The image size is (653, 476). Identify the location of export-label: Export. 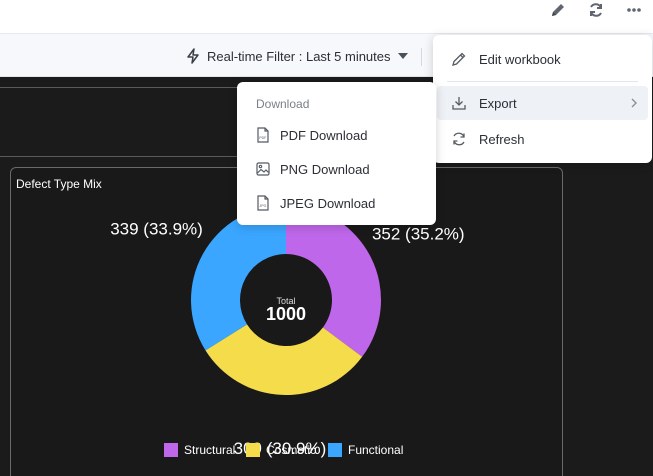
(498, 103).